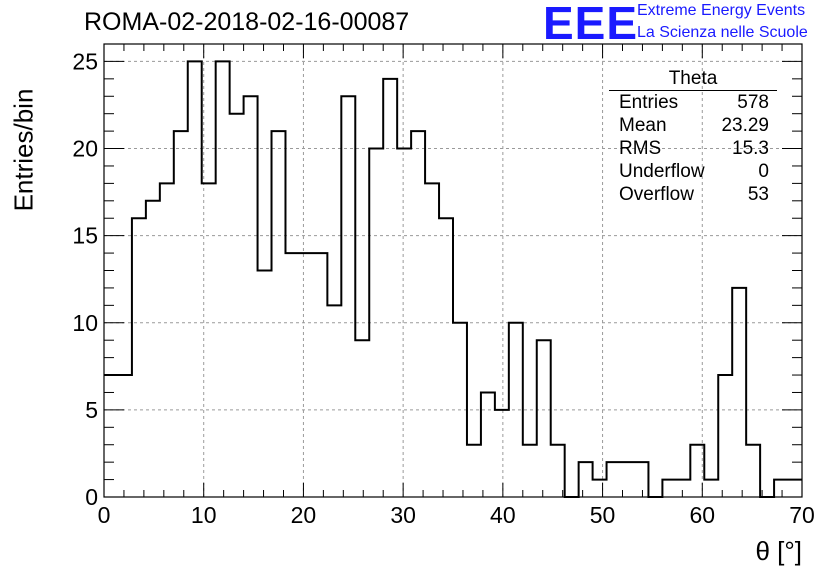 The width and height of the screenshot is (836, 572). I want to click on y-tick-label: 10, so click(85, 323).